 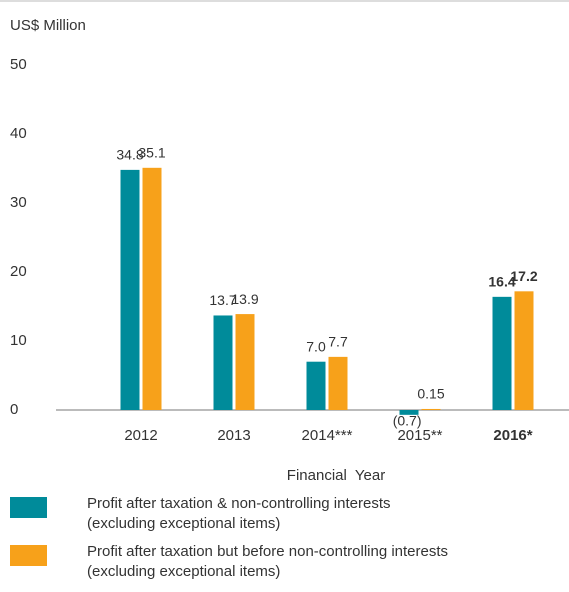 What do you see at coordinates (18, 133) in the screenshot?
I see `y-tick-label: 40` at bounding box center [18, 133].